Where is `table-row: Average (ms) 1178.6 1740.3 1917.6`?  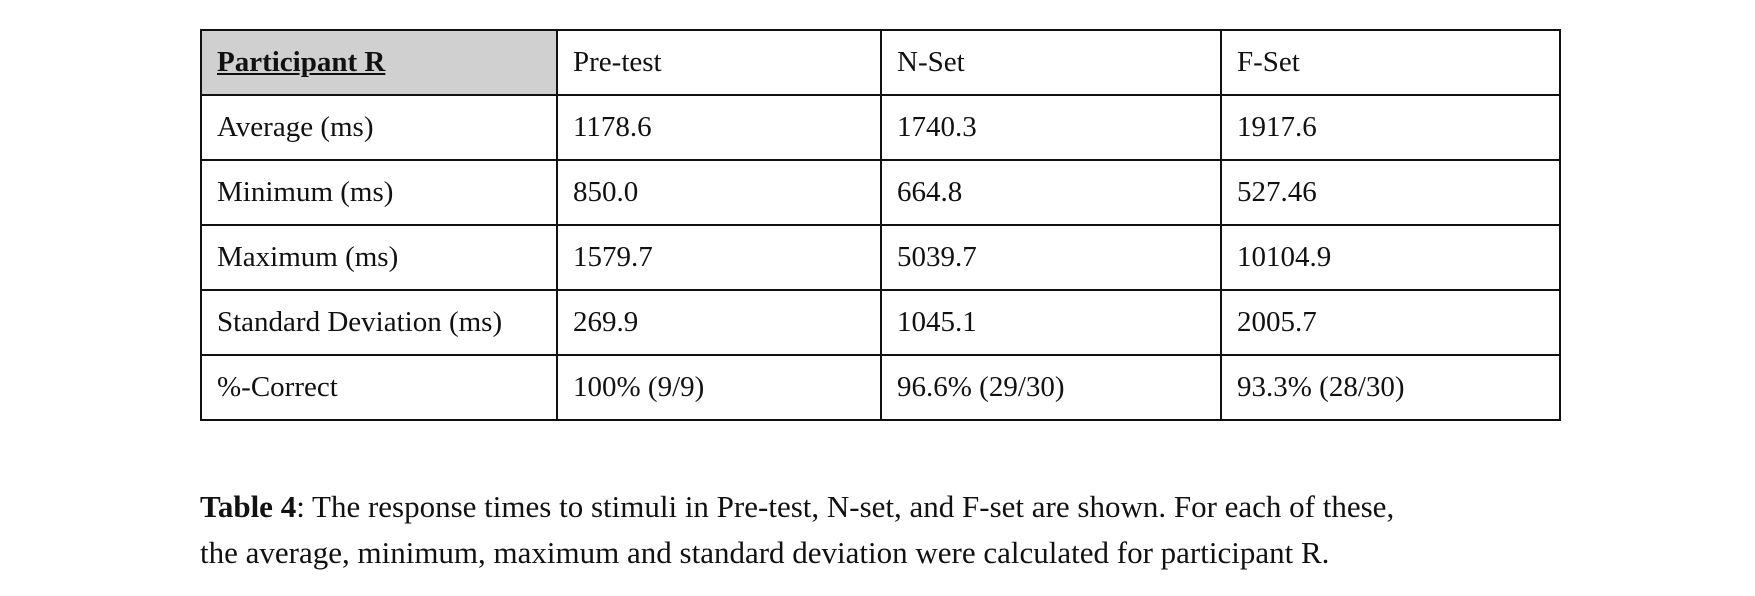 table-row: Average (ms) 1178.6 1740.3 1917.6 is located at coordinates (880, 127).